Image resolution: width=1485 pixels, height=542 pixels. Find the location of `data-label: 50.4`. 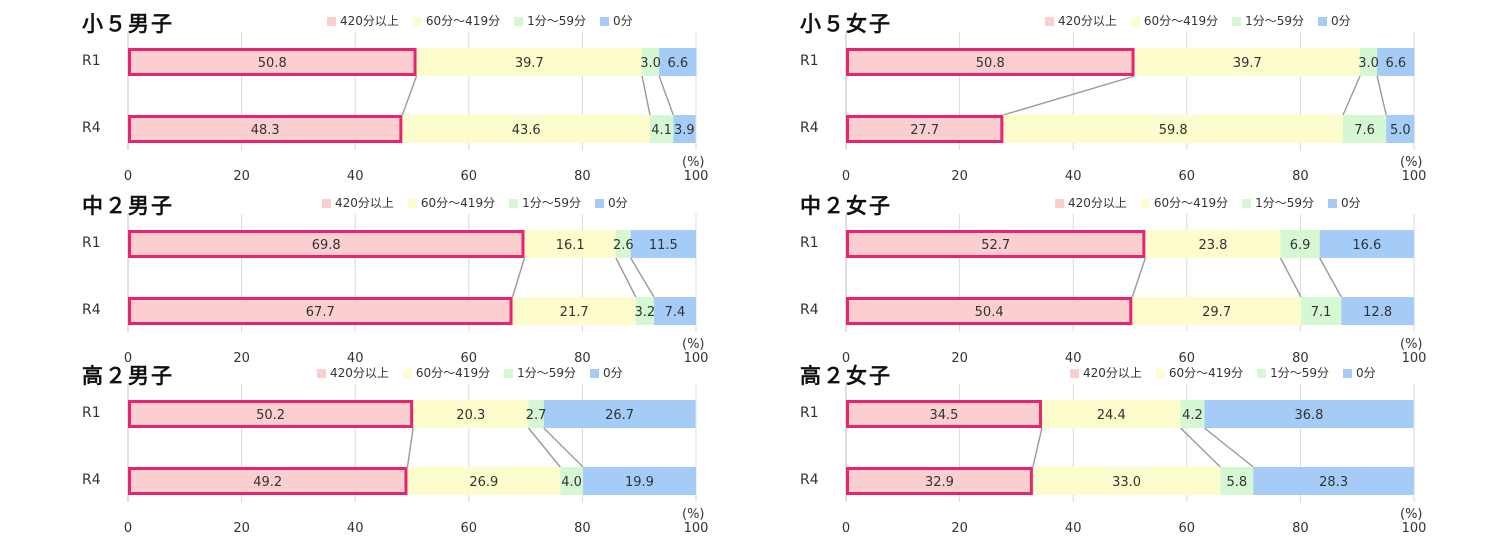

data-label: 50.4 is located at coordinates (989, 312).